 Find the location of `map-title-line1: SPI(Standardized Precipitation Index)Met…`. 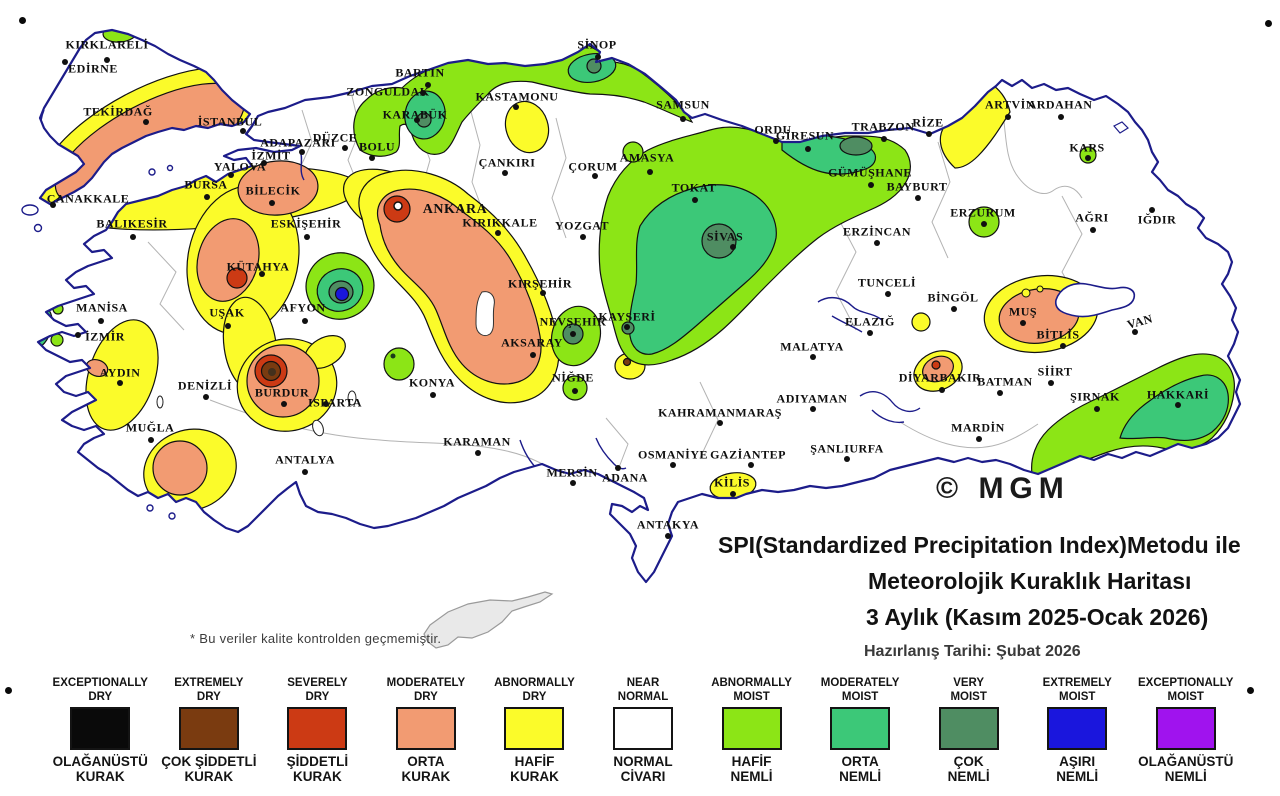

map-title-line1: SPI(Standardized Precipitation Index)Met… is located at coordinates (979, 545).